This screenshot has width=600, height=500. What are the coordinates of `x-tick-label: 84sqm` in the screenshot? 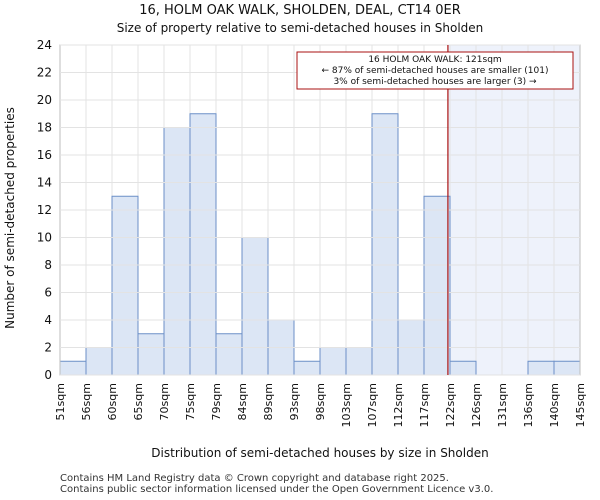 It's located at (242, 401).